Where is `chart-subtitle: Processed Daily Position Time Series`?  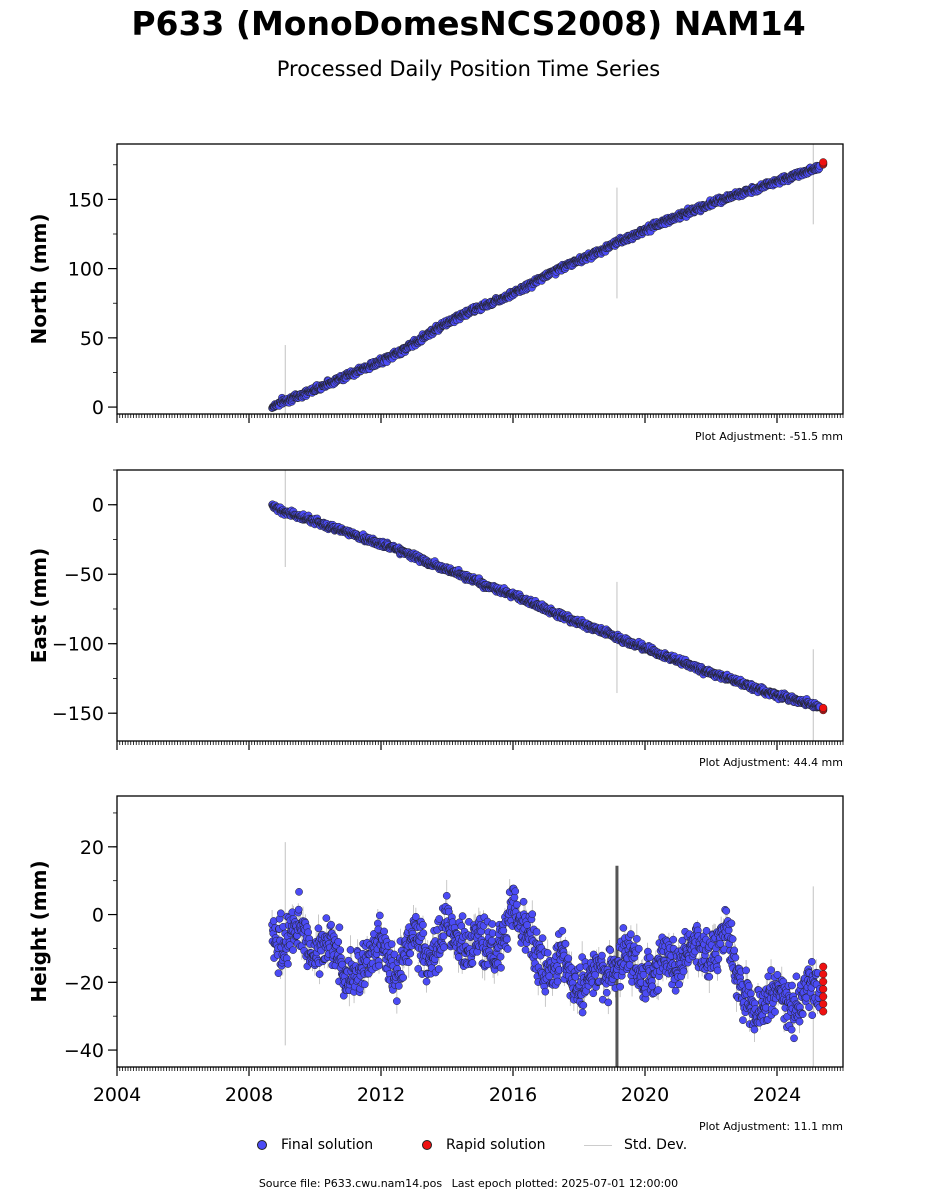
chart-subtitle: Processed Daily Position Time Series is located at coordinates (468, 69).